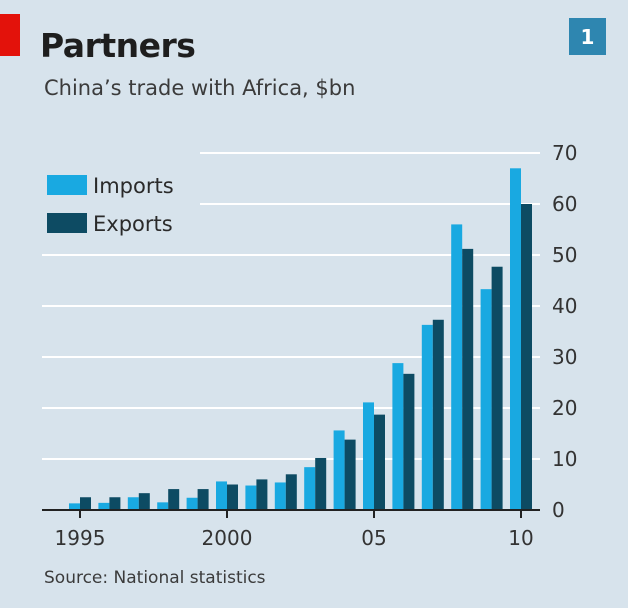  What do you see at coordinates (280, 496) in the screenshot?
I see `imports-bar-2002` at bounding box center [280, 496].